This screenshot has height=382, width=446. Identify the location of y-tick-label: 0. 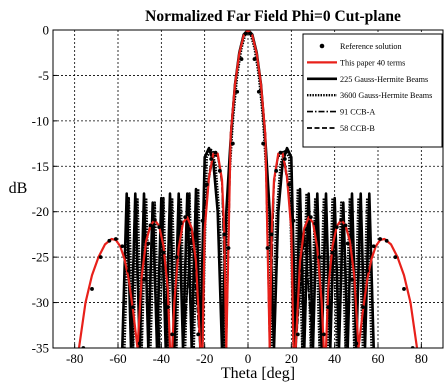
(46, 30).